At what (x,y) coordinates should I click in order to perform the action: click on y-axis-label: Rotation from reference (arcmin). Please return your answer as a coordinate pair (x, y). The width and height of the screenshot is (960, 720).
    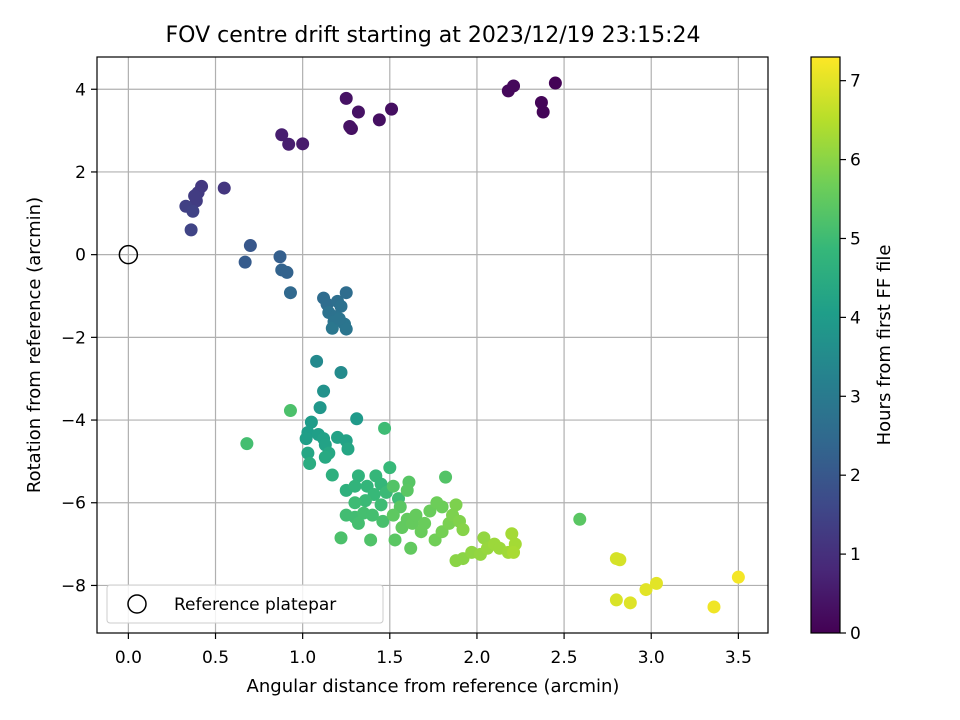
    Looking at the image, I should click on (34, 345).